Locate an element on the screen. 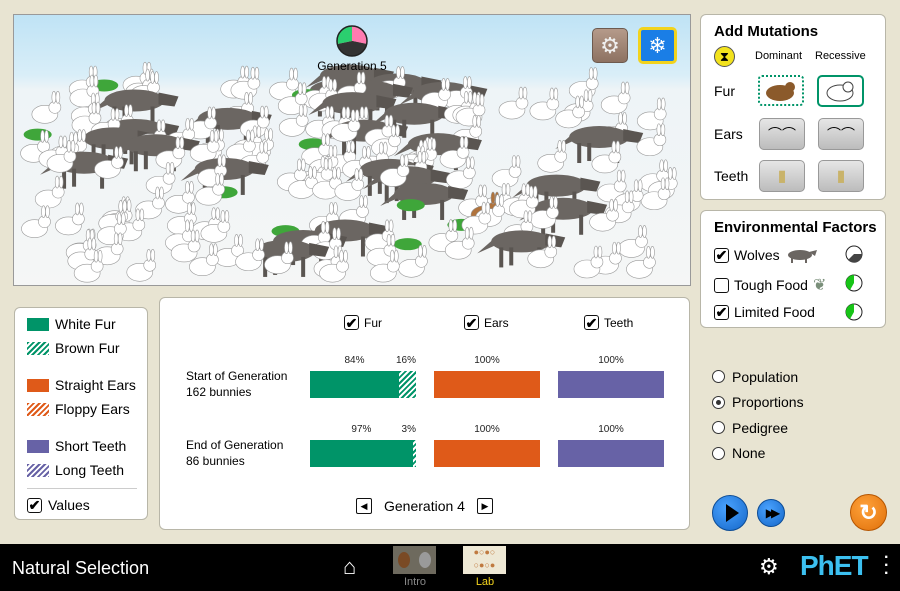  screen-tab-intro: Intro is located at coordinates (415, 567).